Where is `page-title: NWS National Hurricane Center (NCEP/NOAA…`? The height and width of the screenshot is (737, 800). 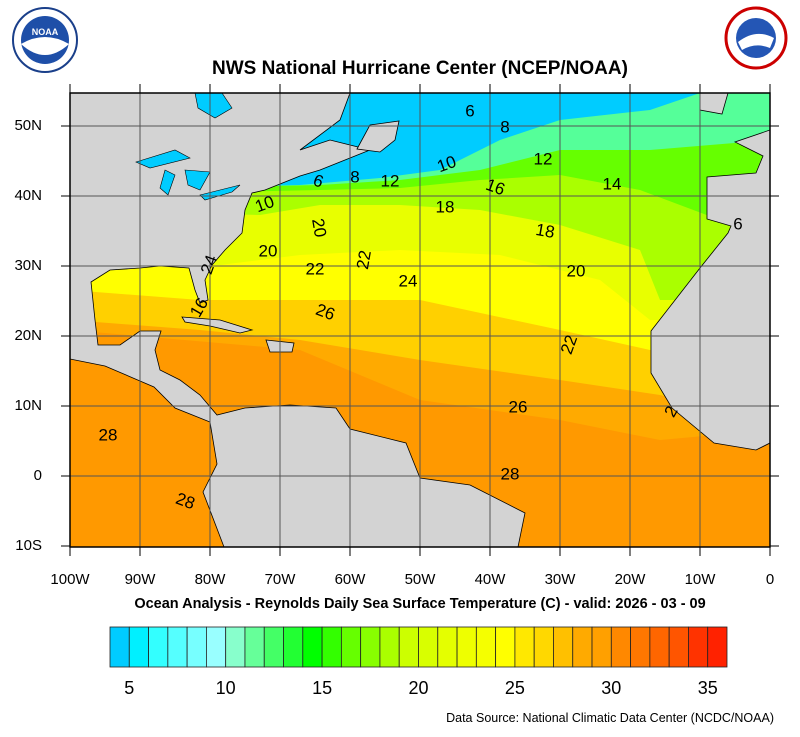 page-title: NWS National Hurricane Center (NCEP/NOAA… is located at coordinates (420, 68).